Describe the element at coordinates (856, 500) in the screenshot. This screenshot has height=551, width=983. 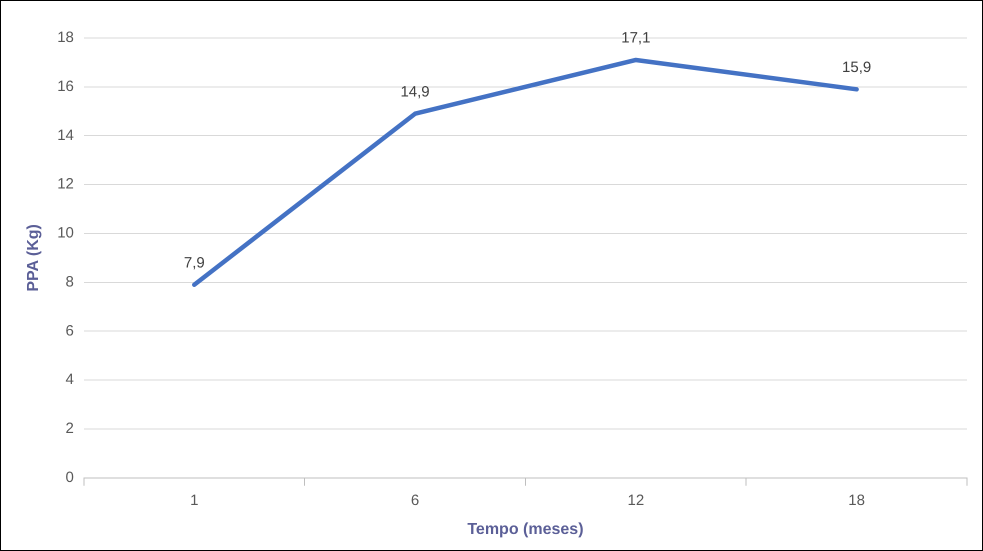
I see `x-tick-label: 18` at that location.